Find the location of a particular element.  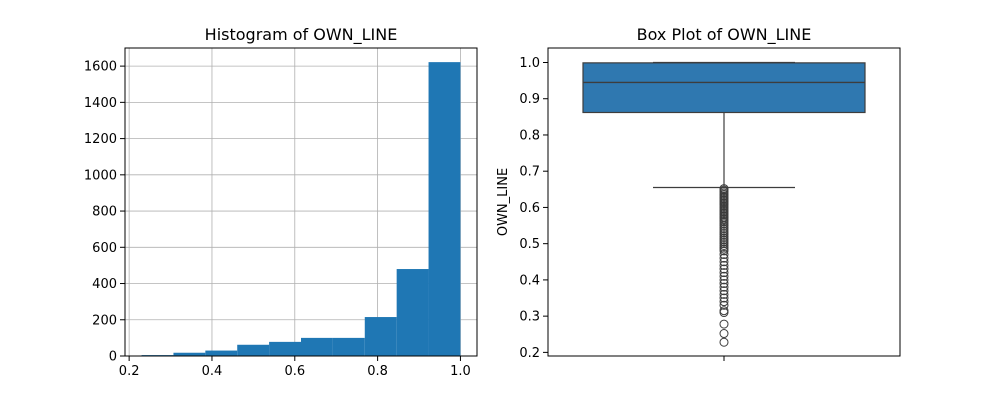

histogram-x-tick-label: 0.2 is located at coordinates (129, 371).